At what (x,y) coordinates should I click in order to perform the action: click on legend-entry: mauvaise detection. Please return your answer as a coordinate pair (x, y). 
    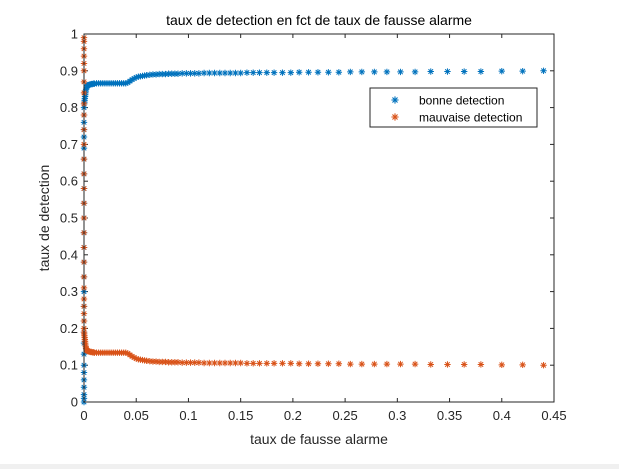
    Looking at the image, I should click on (470, 118).